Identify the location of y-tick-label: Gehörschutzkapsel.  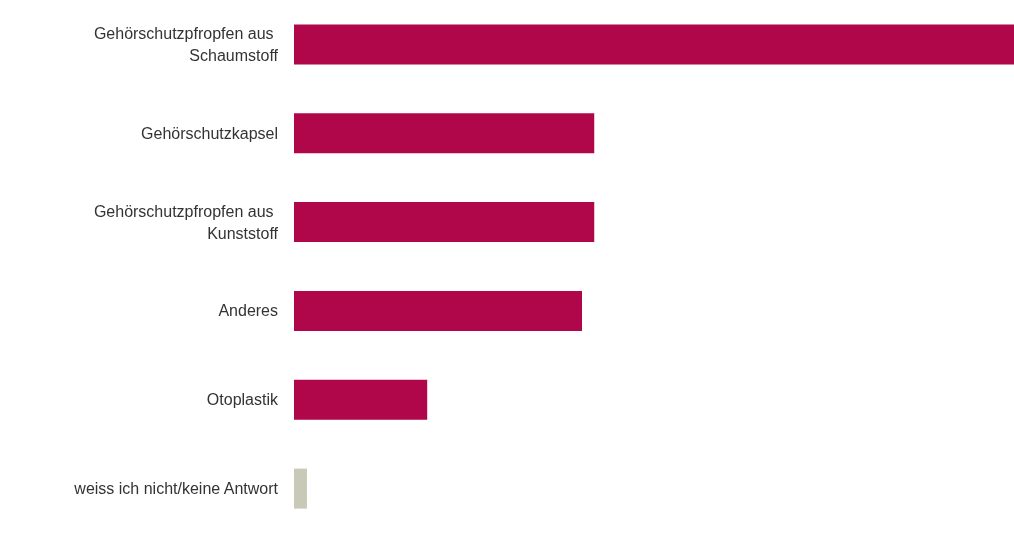
(209, 133).